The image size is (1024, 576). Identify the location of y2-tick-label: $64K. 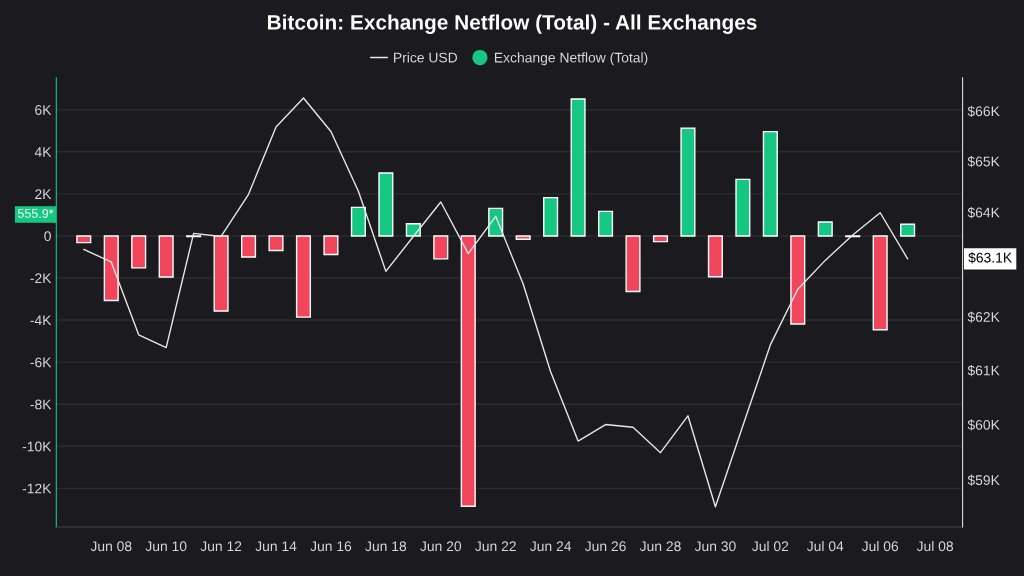
(983, 212).